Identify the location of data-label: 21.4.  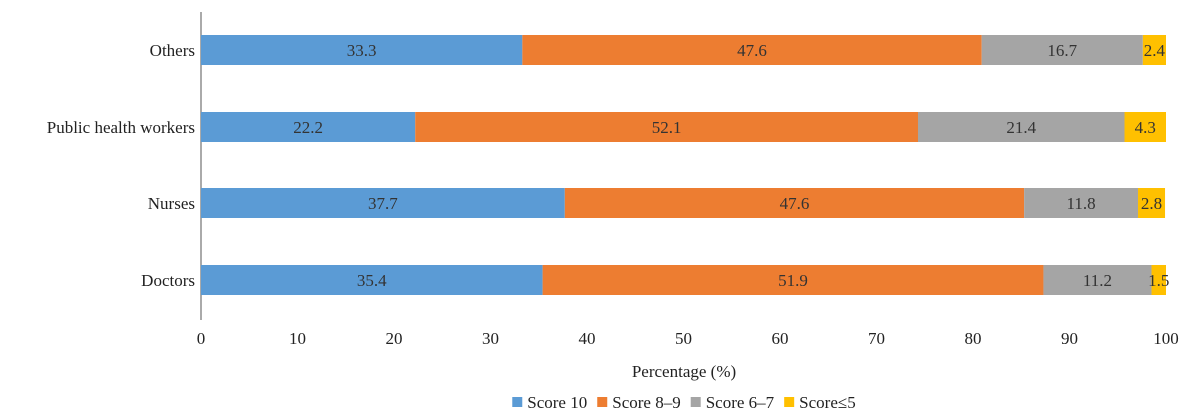
(1021, 127).